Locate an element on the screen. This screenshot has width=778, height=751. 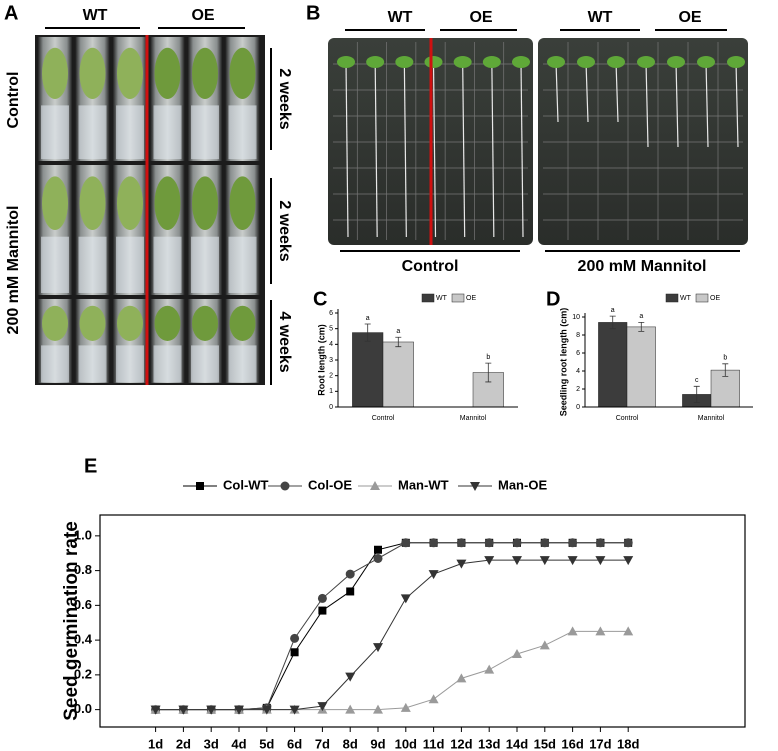
x-tick-label: 16d is located at coordinates (572, 743).